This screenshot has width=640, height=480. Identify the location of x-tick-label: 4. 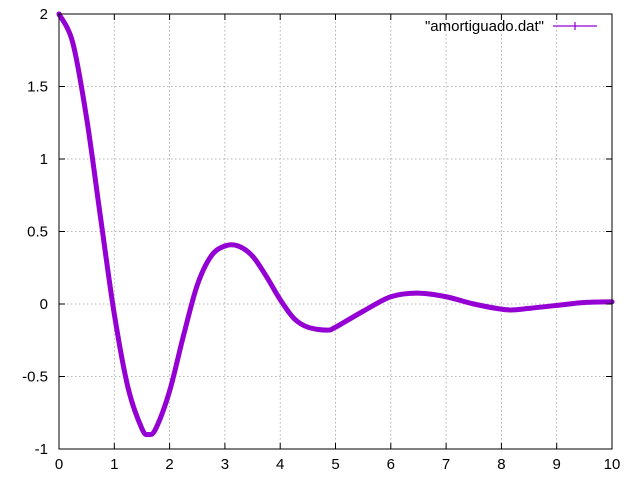
(280, 464).